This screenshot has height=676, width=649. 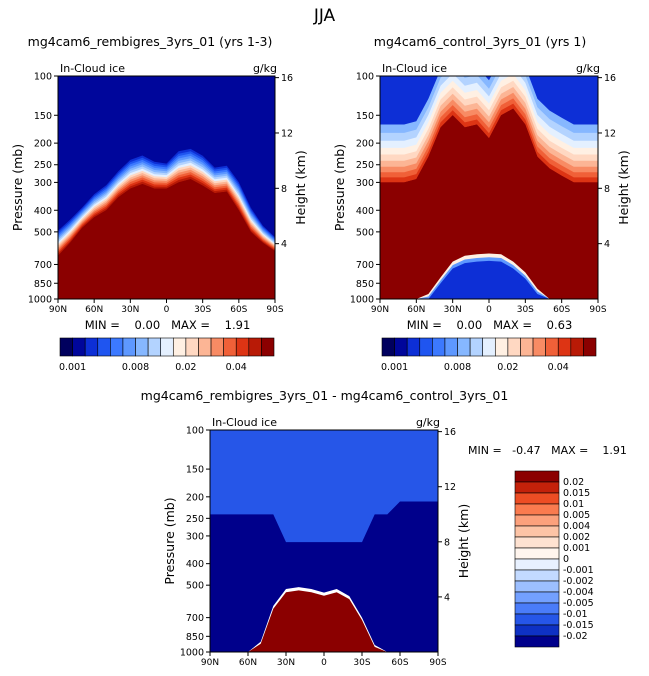 What do you see at coordinates (453, 310) in the screenshot?
I see `lat-tick-label: 30N` at bounding box center [453, 310].